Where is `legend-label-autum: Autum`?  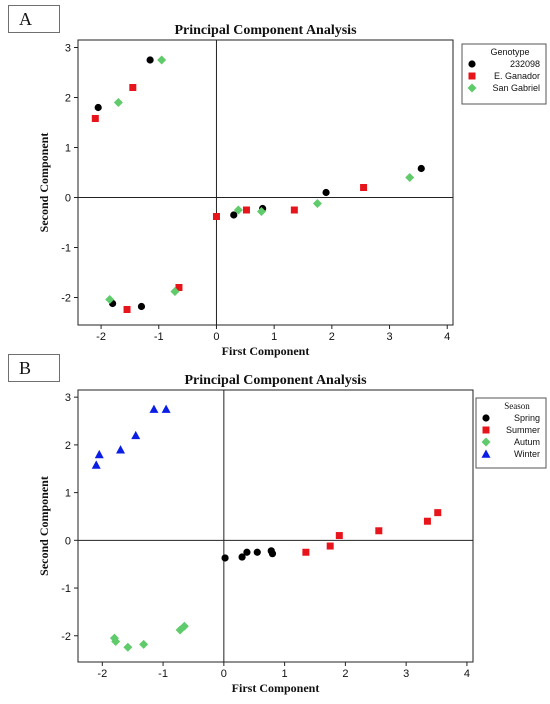
legend-label-autum: Autum is located at coordinates (527, 442).